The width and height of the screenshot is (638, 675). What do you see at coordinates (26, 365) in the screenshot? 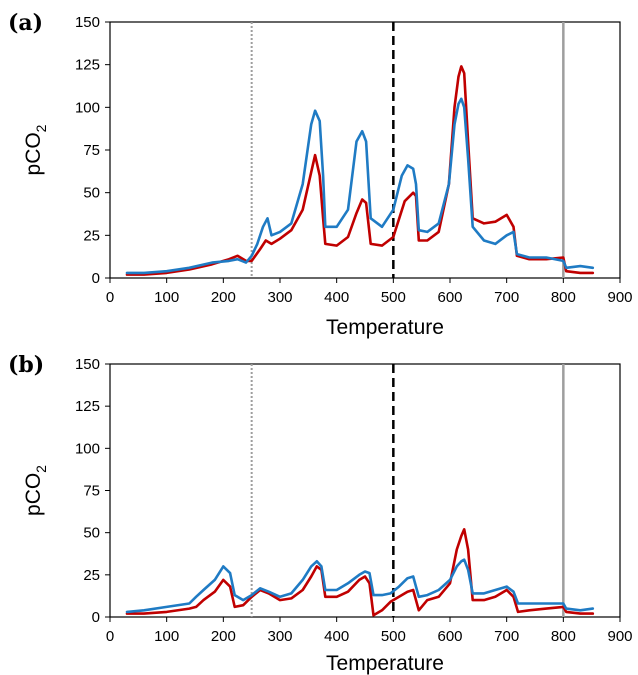
I see `panel-label: (b)` at bounding box center [26, 365].